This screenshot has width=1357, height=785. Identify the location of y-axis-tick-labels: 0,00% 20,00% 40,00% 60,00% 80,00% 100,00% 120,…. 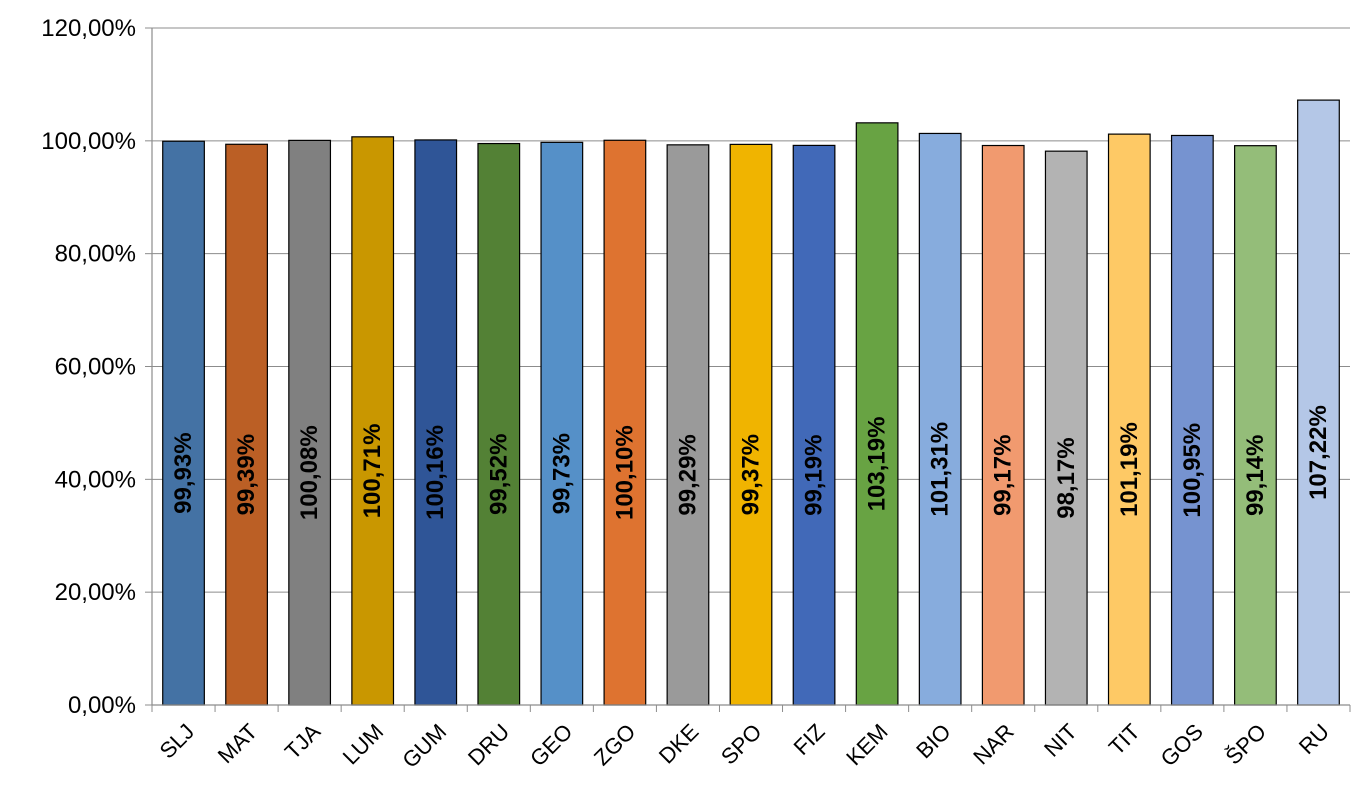
(88, 367).